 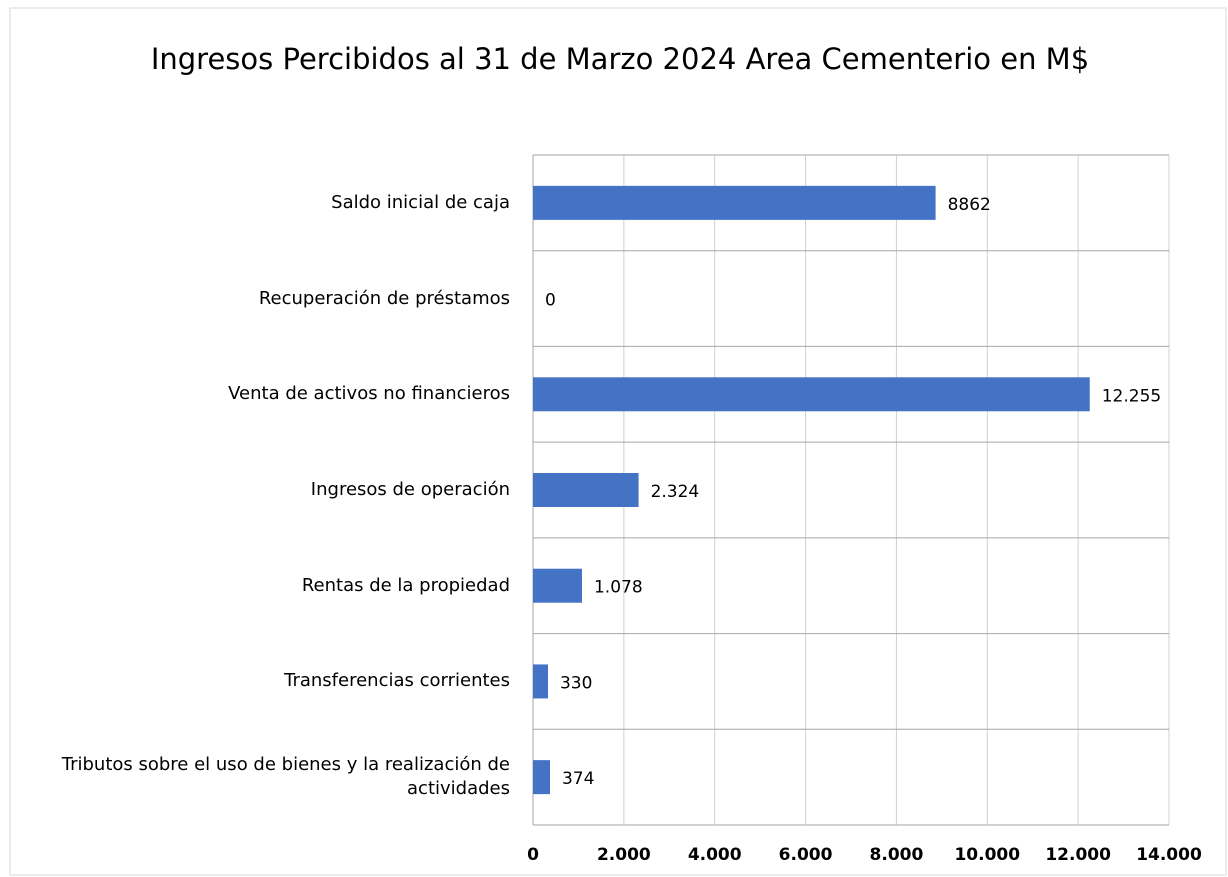 I want to click on value-label: 2.324, so click(x=675, y=492).